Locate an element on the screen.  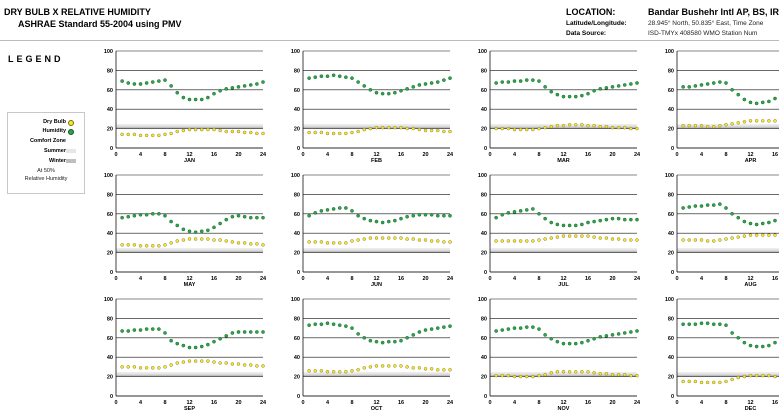
y-tick-label: 60 is located at coordinates (484, 215).